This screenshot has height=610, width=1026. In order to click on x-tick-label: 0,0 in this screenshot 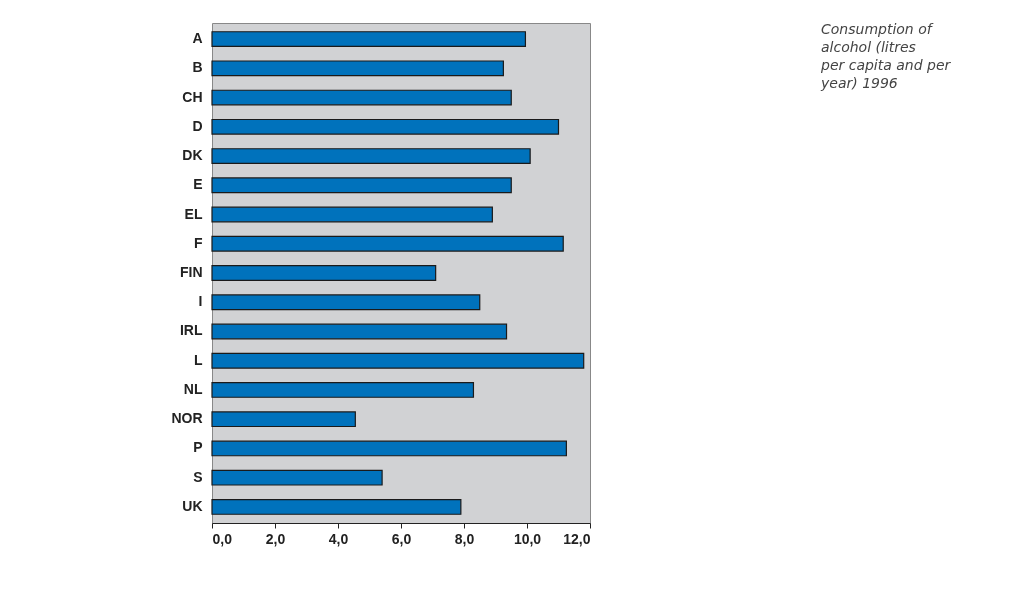, I will do `click(222, 538)`.